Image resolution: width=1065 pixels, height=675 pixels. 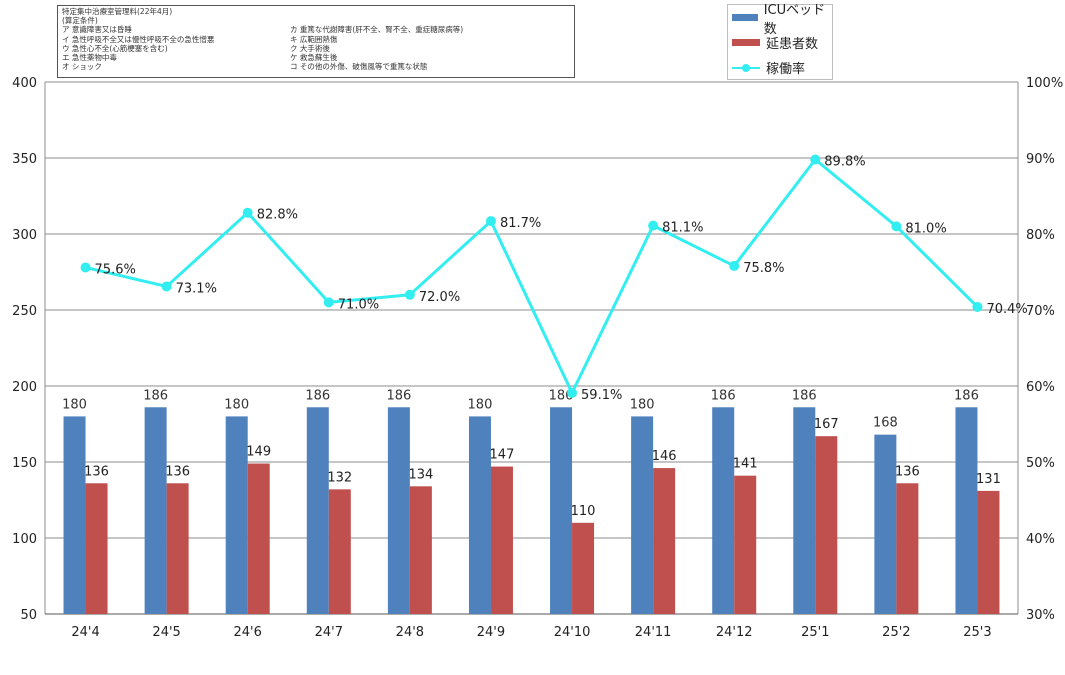 I want to click on notes-subtitle: (算定条件), so click(x=80, y=21).